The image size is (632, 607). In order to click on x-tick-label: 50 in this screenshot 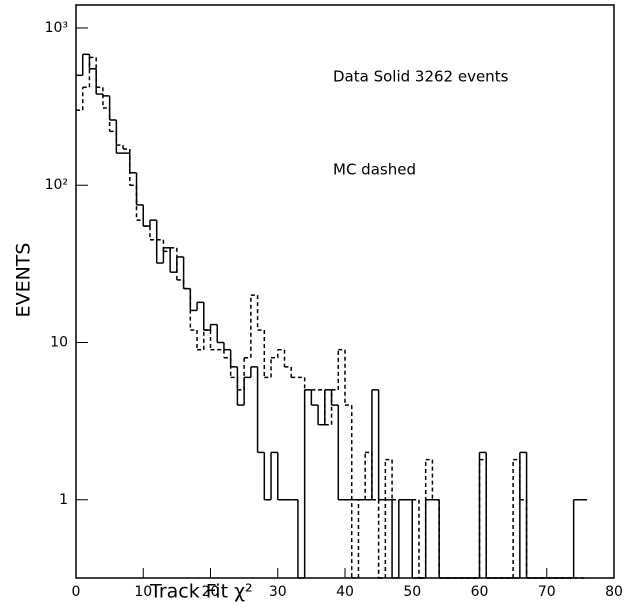, I will do `click(412, 592)`.